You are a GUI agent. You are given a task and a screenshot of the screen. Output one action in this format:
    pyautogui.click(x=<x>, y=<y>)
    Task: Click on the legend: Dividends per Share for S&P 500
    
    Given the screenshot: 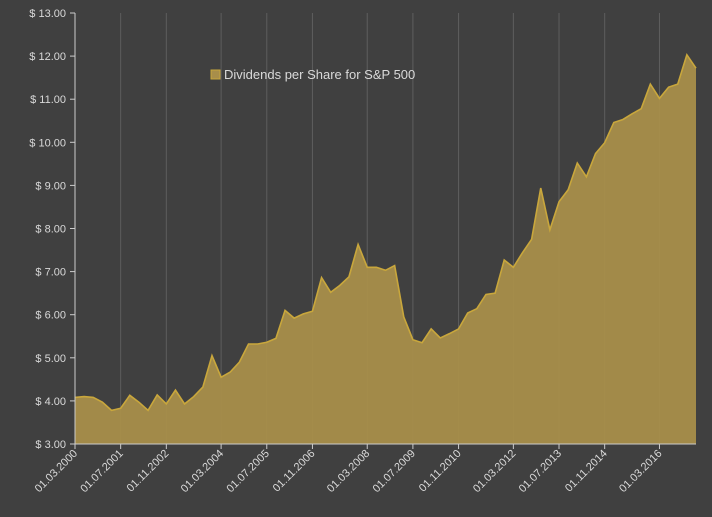 What is the action you would take?
    pyautogui.click(x=312, y=74)
    